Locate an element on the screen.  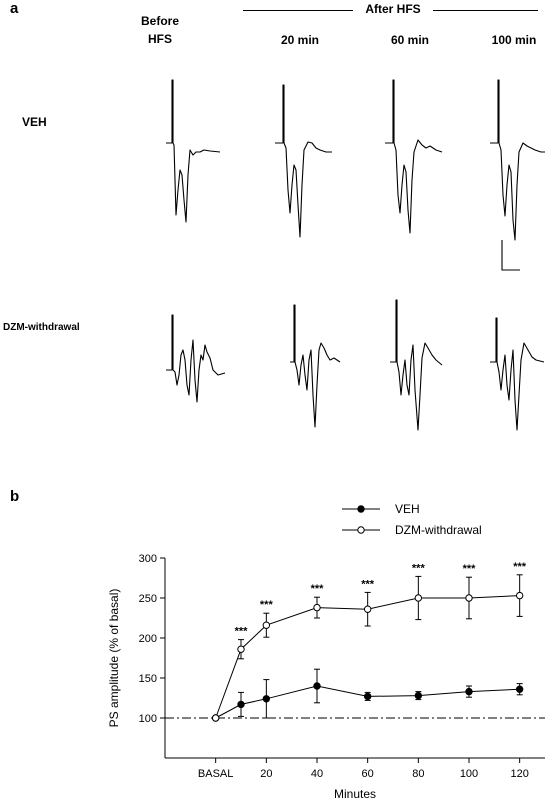
x-tick-label-4: 80 is located at coordinates (418, 774).